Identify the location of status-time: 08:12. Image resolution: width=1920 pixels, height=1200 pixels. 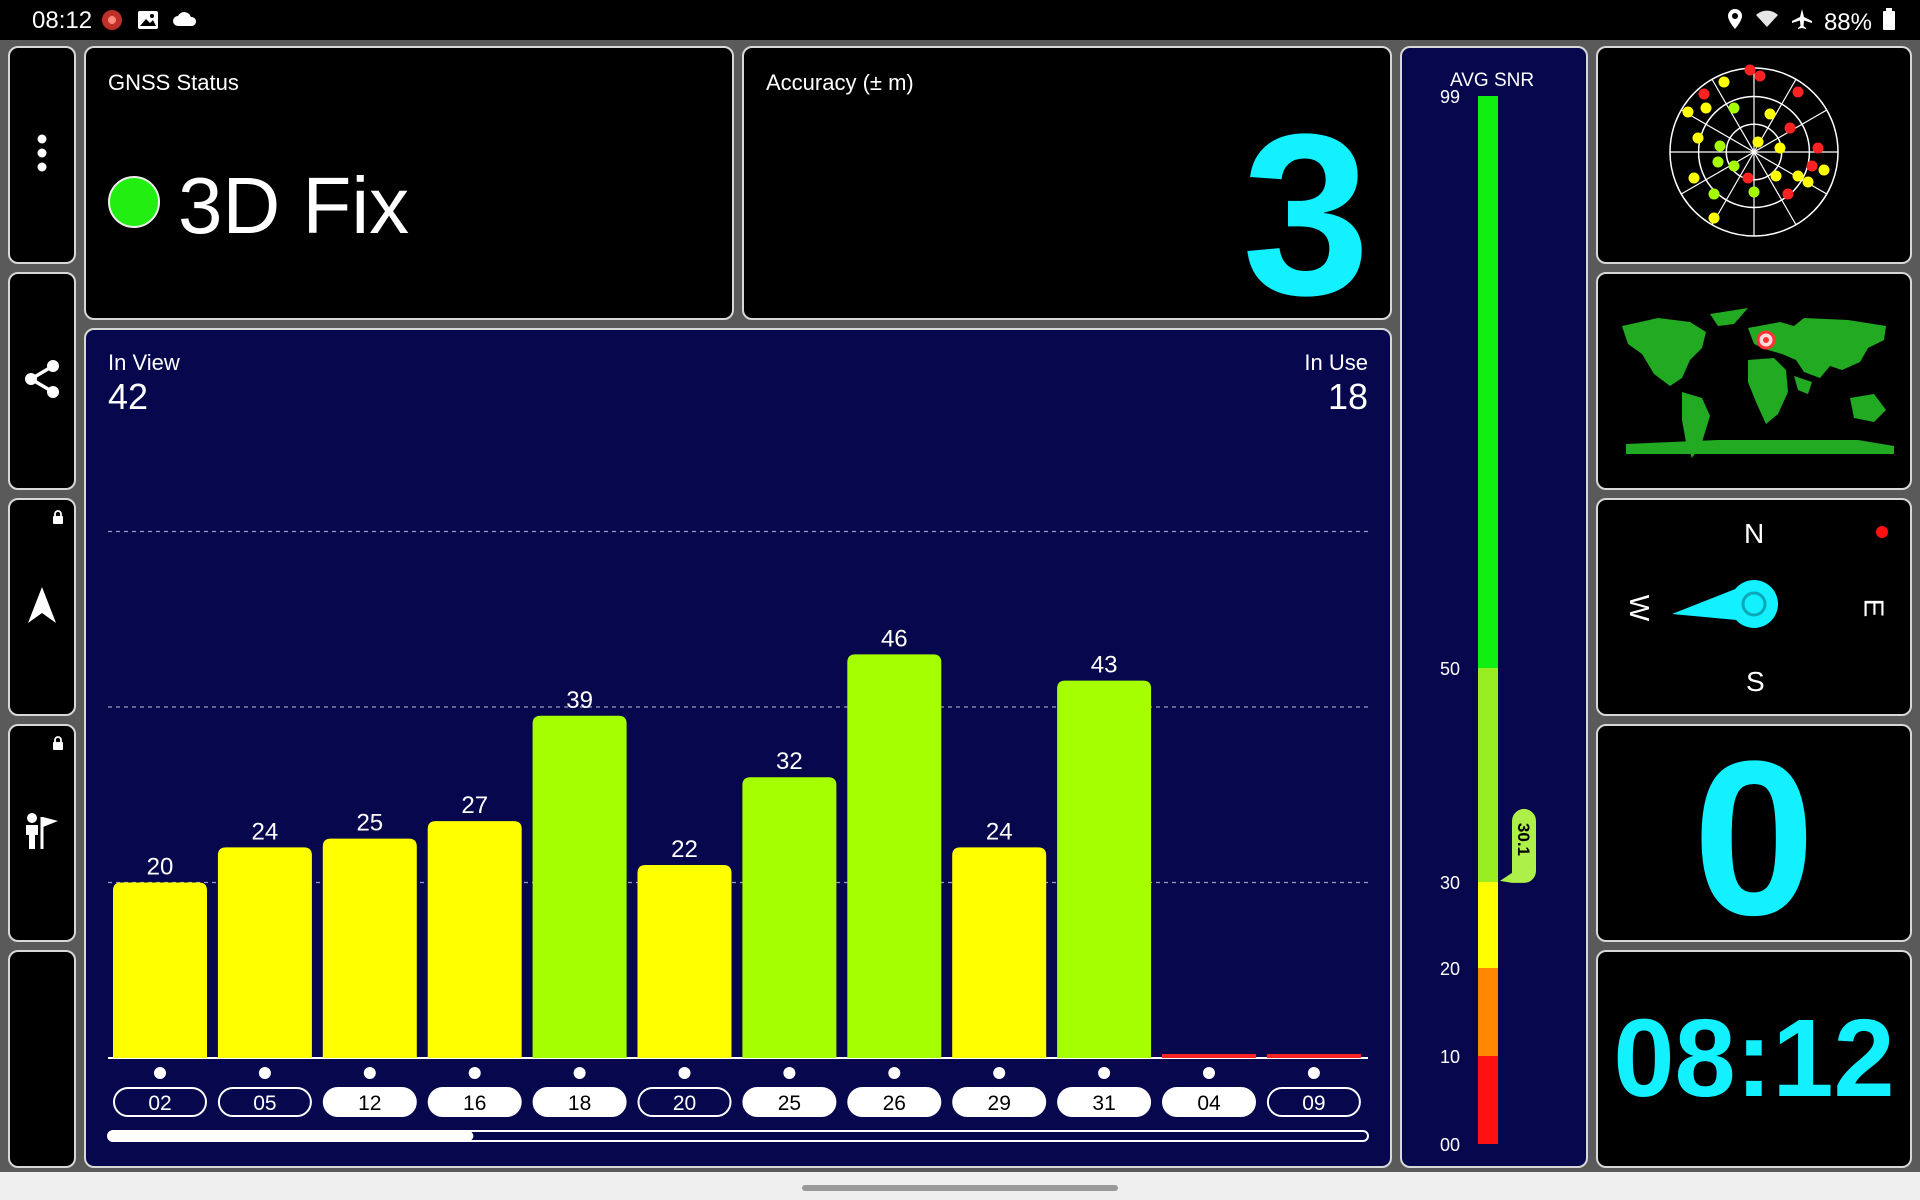
(62, 20).